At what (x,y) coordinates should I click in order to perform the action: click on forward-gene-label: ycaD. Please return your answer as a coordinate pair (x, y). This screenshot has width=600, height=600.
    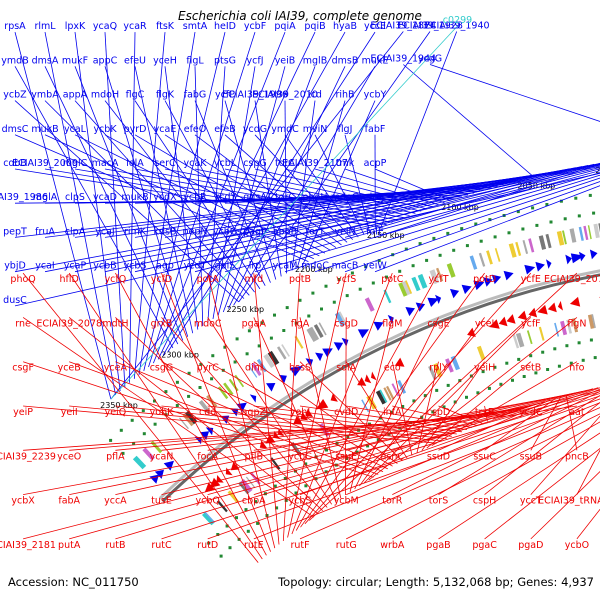
    Looking at the image, I should click on (105, 197).